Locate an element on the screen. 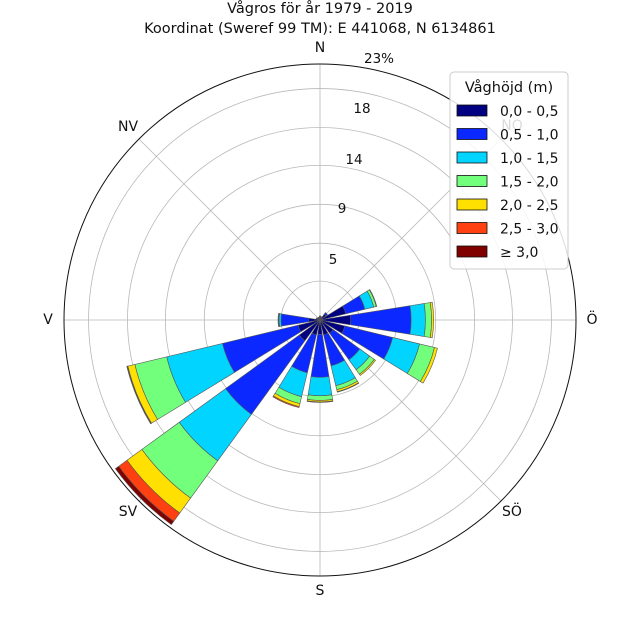 This screenshot has height=640, width=640. legend-entry: 1,0 - 1,5 is located at coordinates (529, 159).